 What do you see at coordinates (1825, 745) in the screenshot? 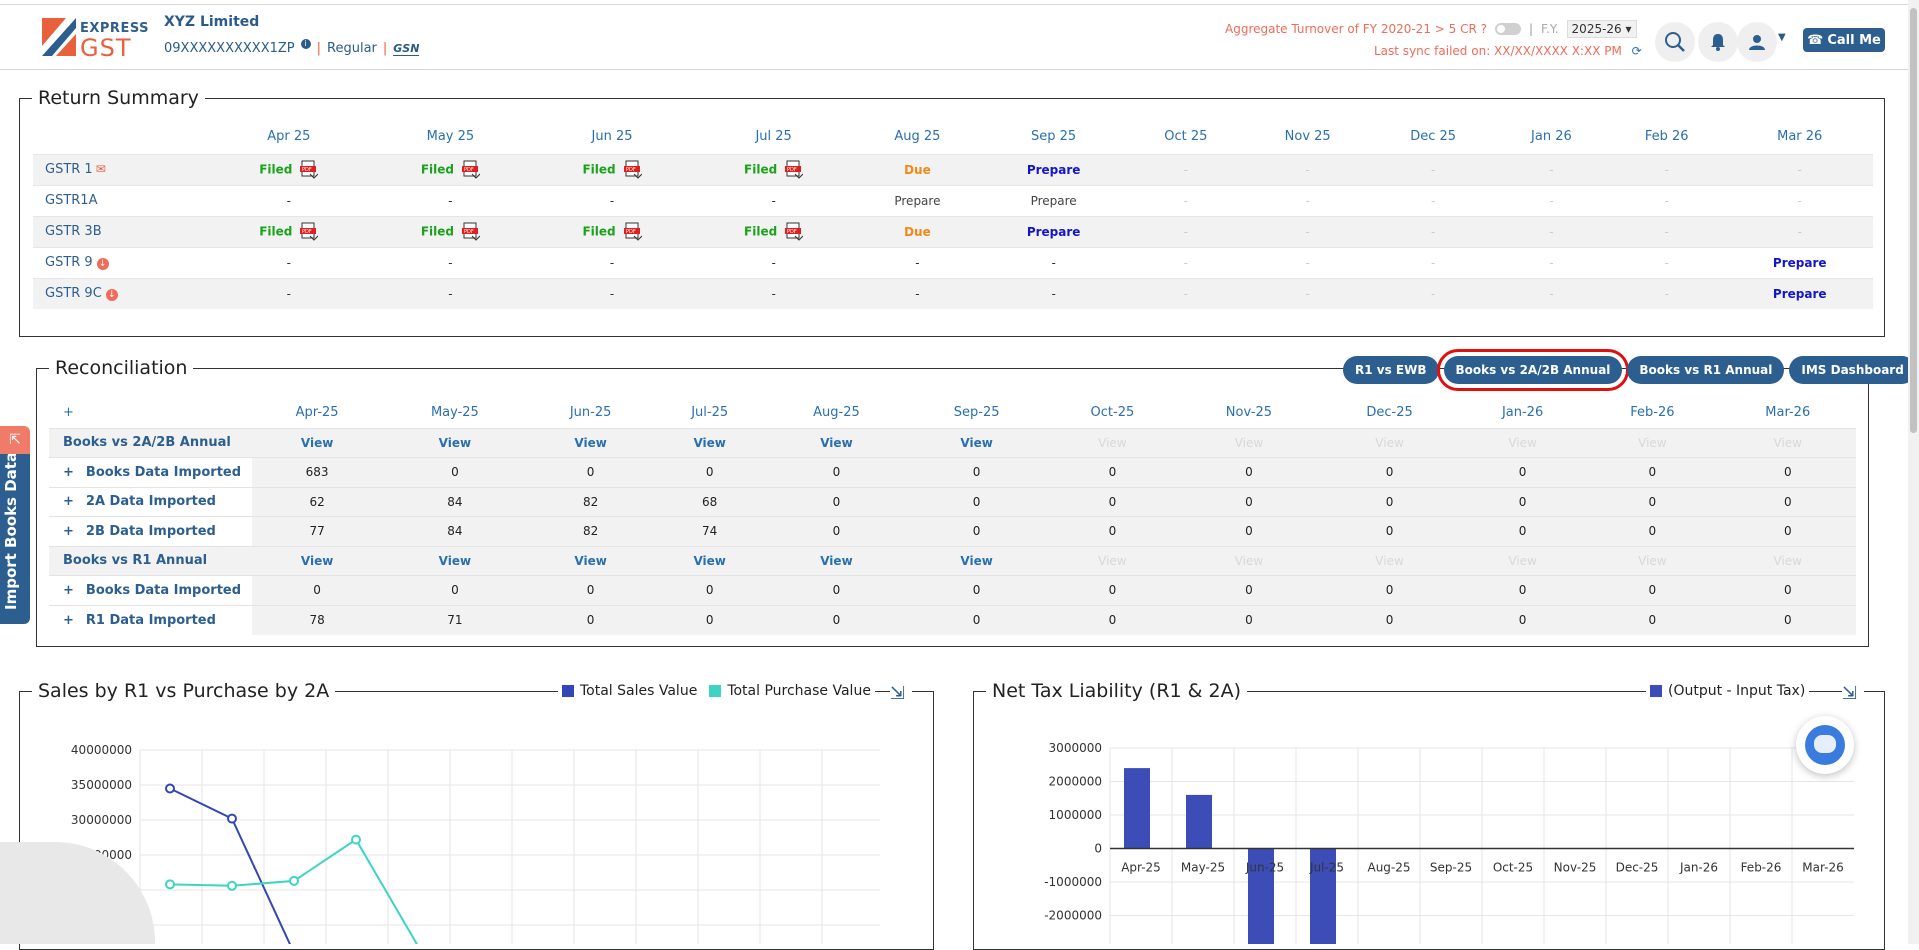
I see `chatbot-button` at bounding box center [1825, 745].